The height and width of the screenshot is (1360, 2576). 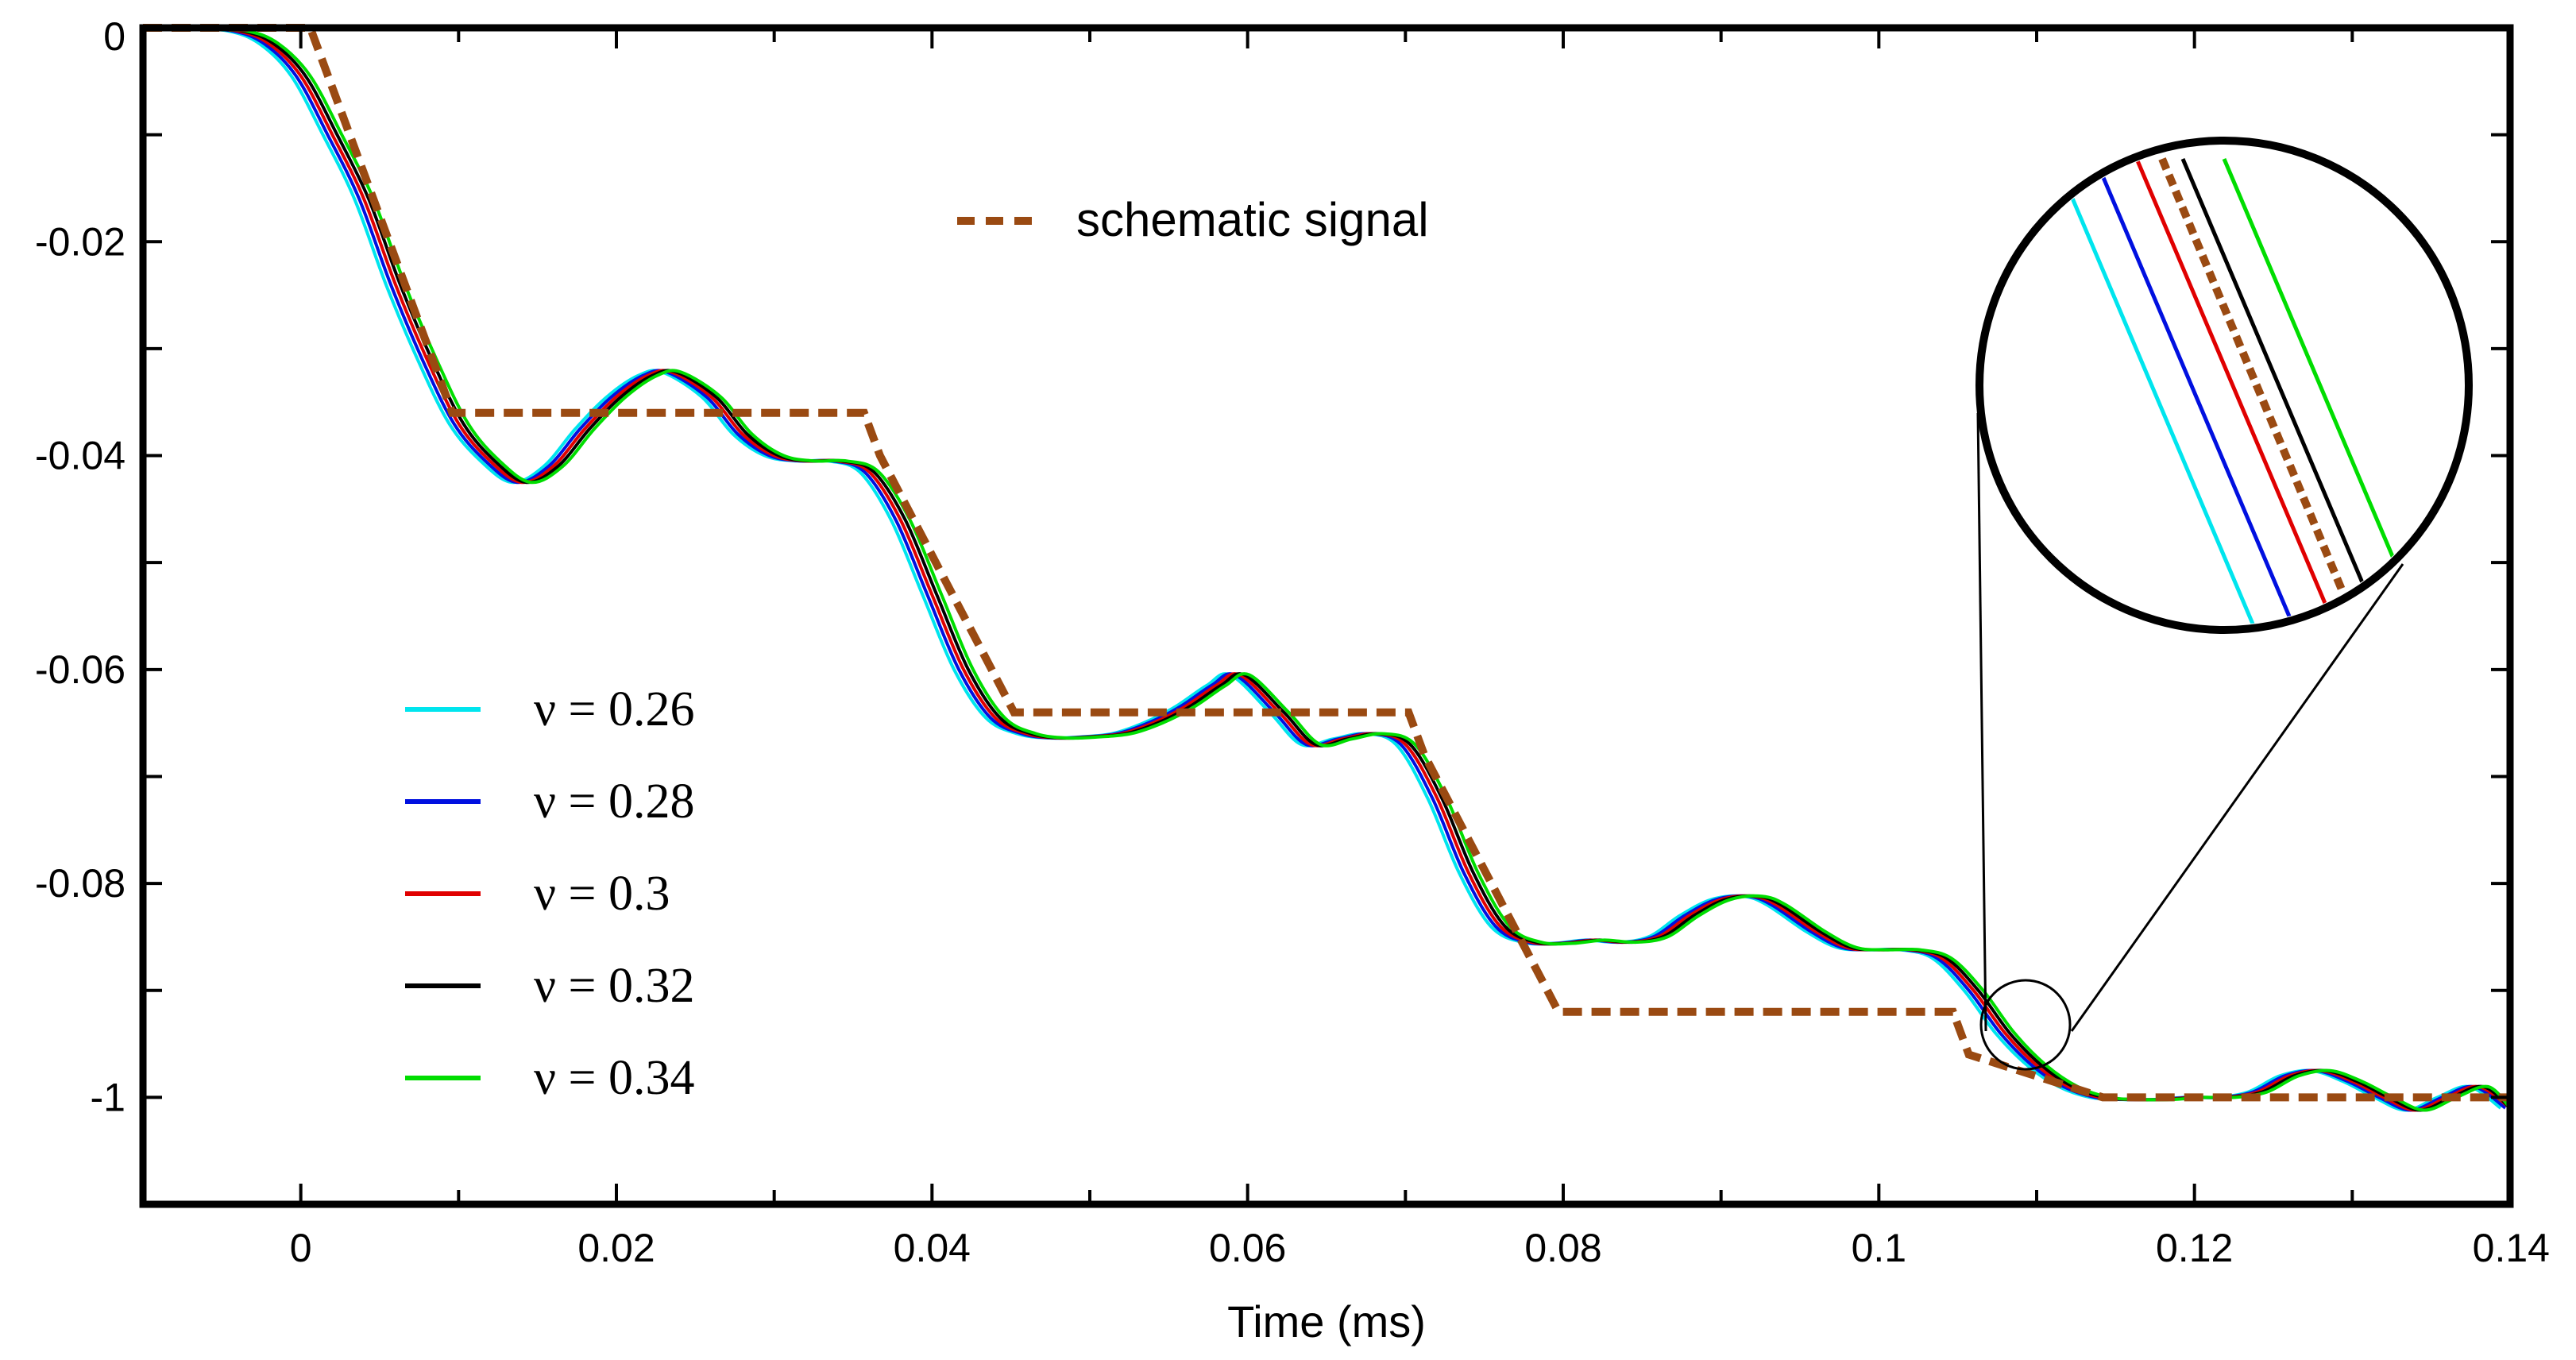 I want to click on zoom-connector-left, so click(x=1981, y=722).